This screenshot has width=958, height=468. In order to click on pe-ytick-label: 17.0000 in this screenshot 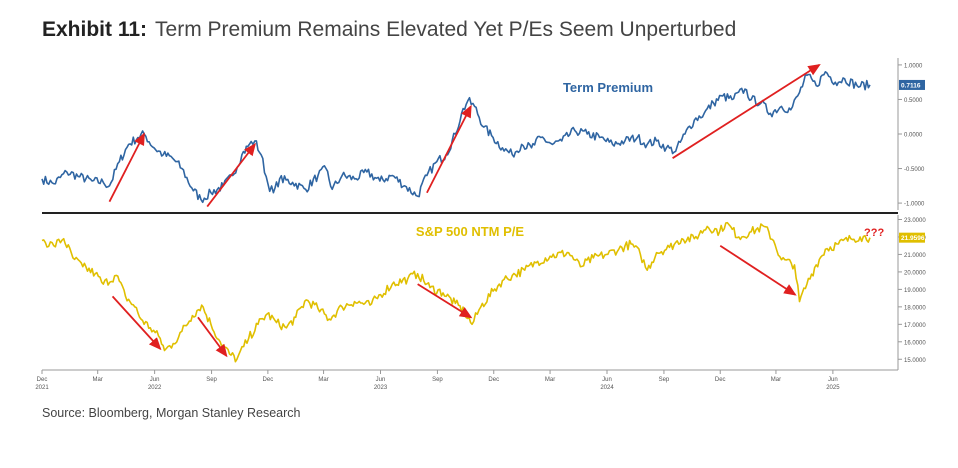, I will do `click(915, 326)`.